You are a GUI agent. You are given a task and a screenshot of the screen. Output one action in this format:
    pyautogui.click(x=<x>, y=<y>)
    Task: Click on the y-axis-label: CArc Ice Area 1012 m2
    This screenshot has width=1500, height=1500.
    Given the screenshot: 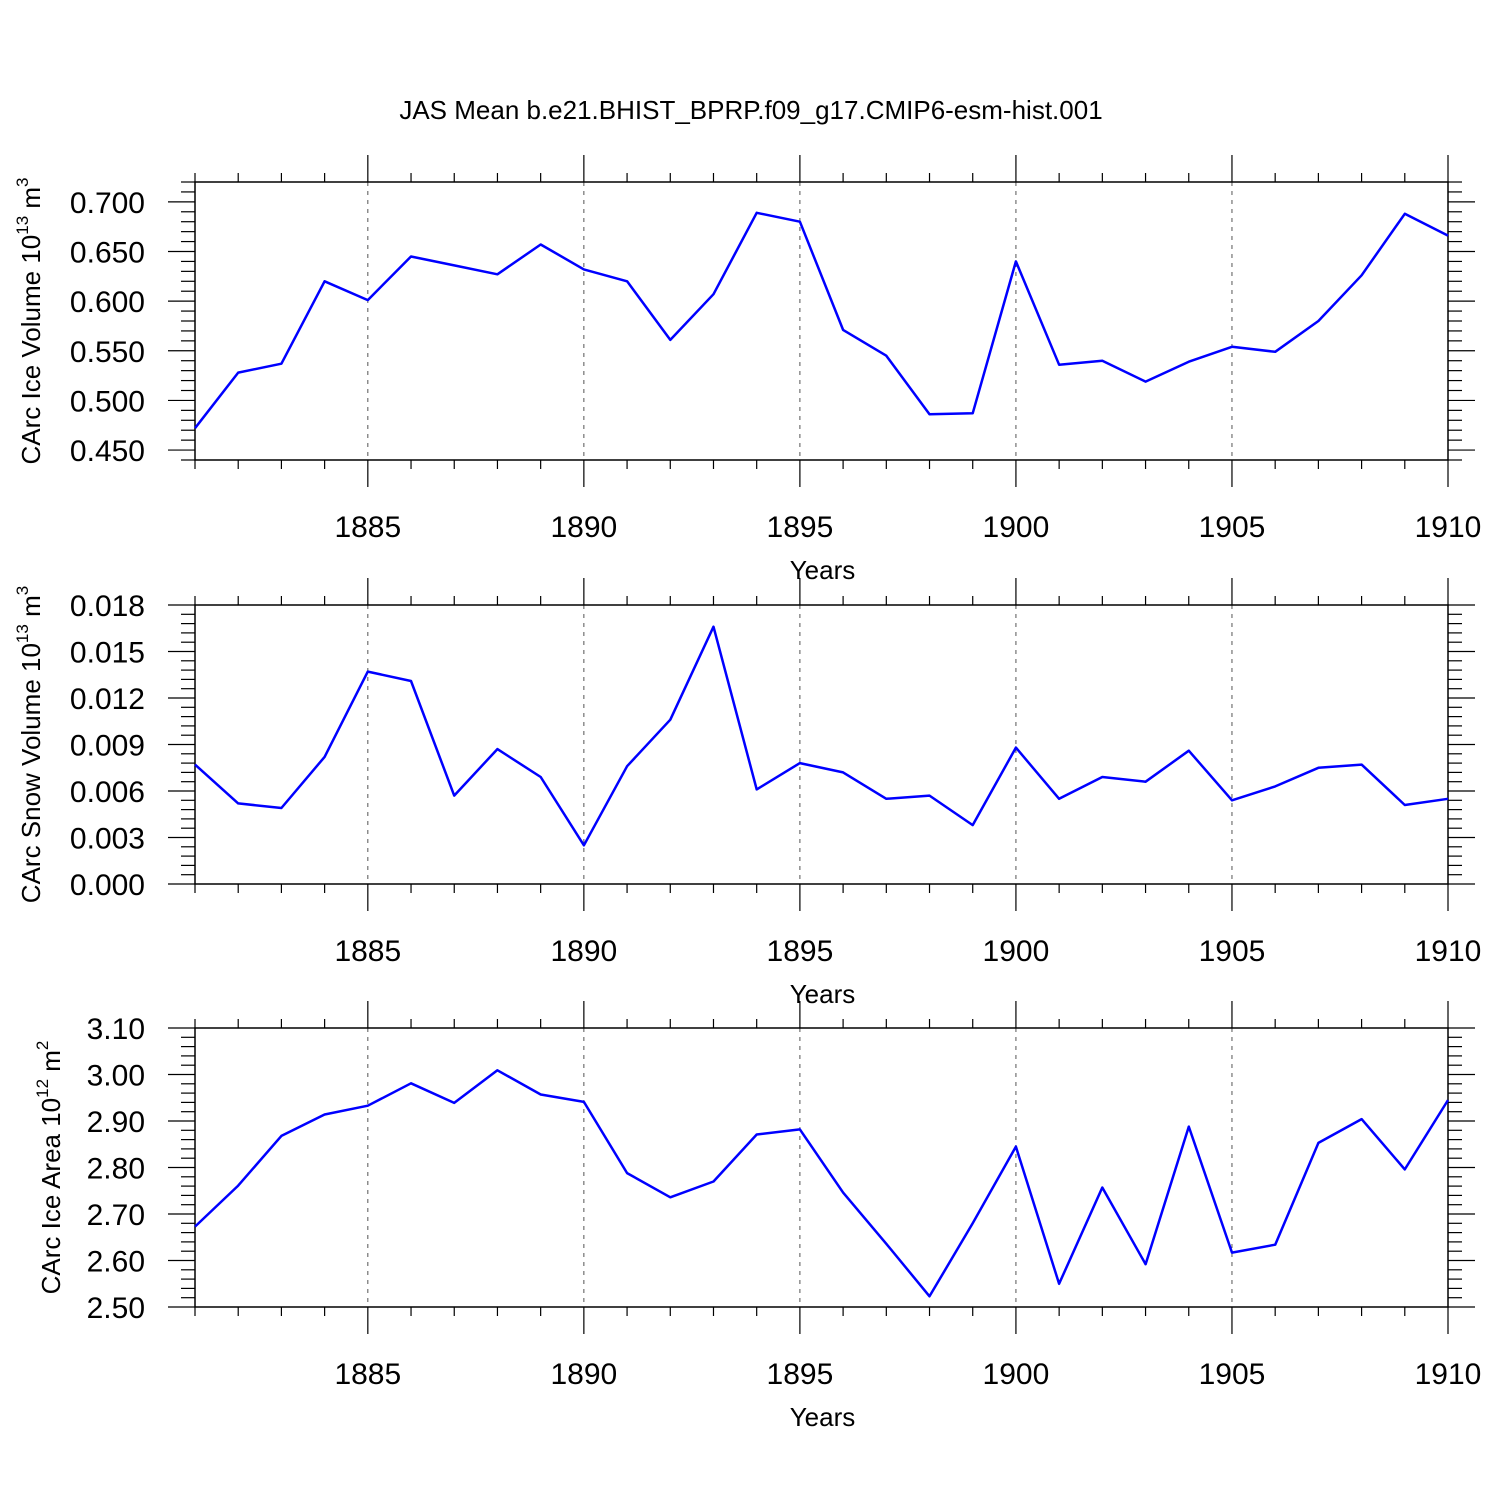 What is the action you would take?
    pyautogui.click(x=49, y=1168)
    